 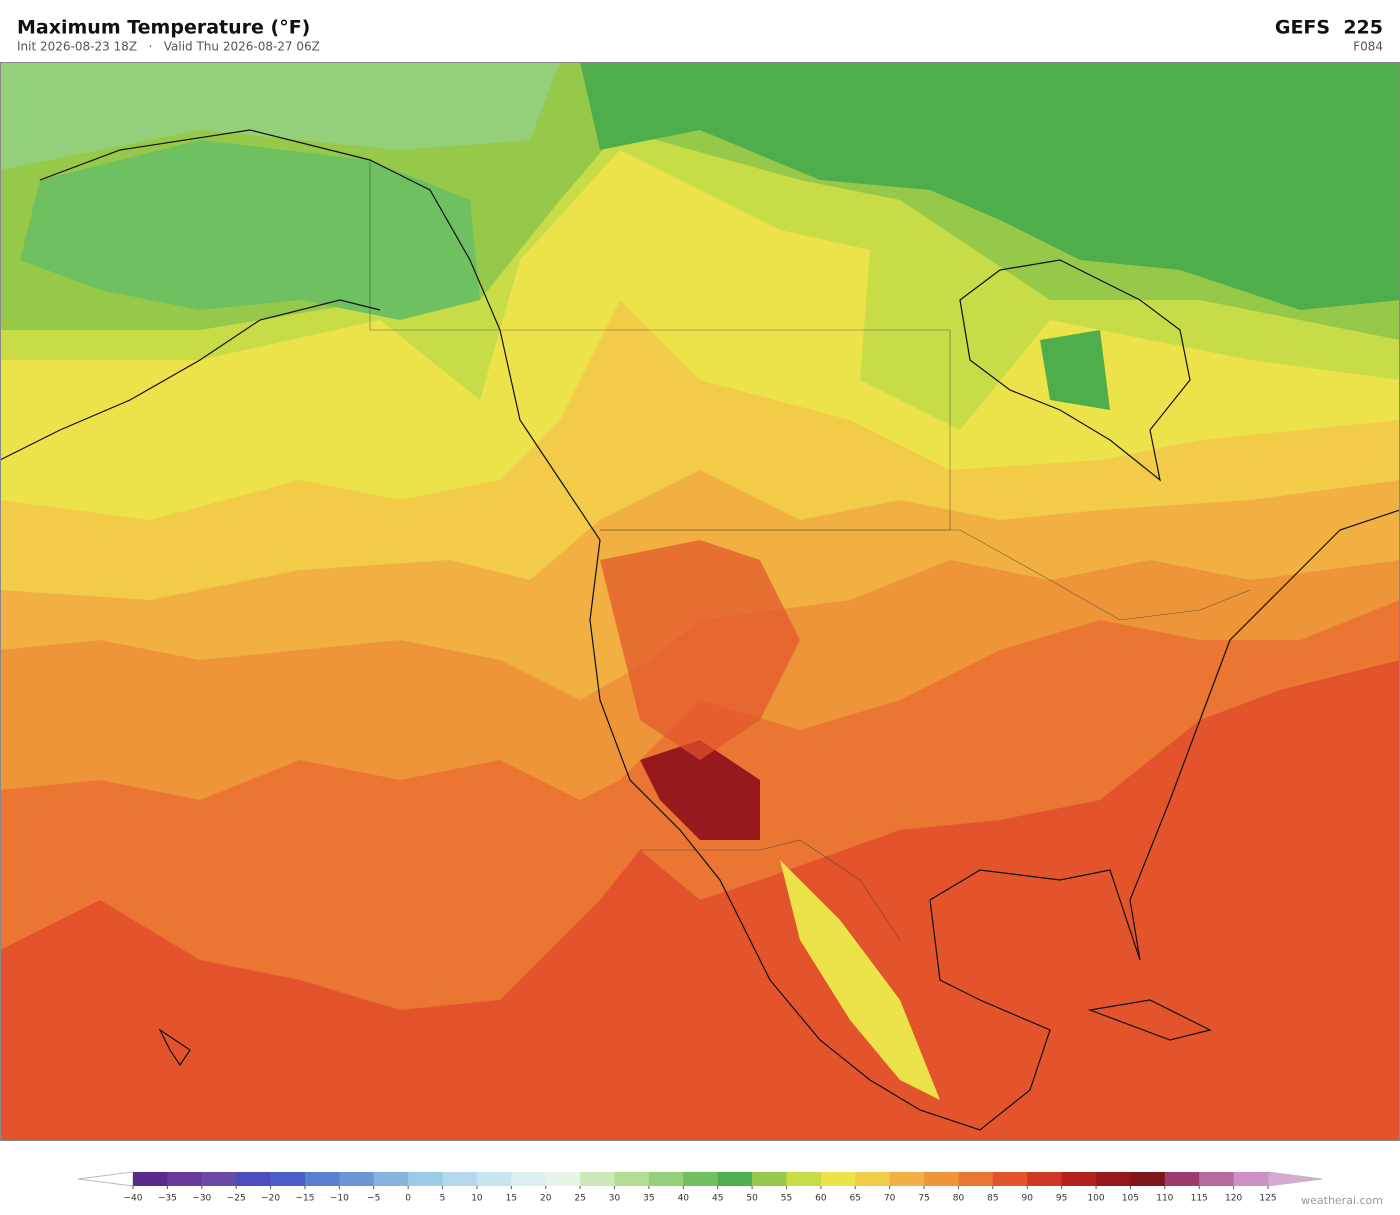 What do you see at coordinates (1295, 1179) in the screenshot?
I see `colorbar-extend-high` at bounding box center [1295, 1179].